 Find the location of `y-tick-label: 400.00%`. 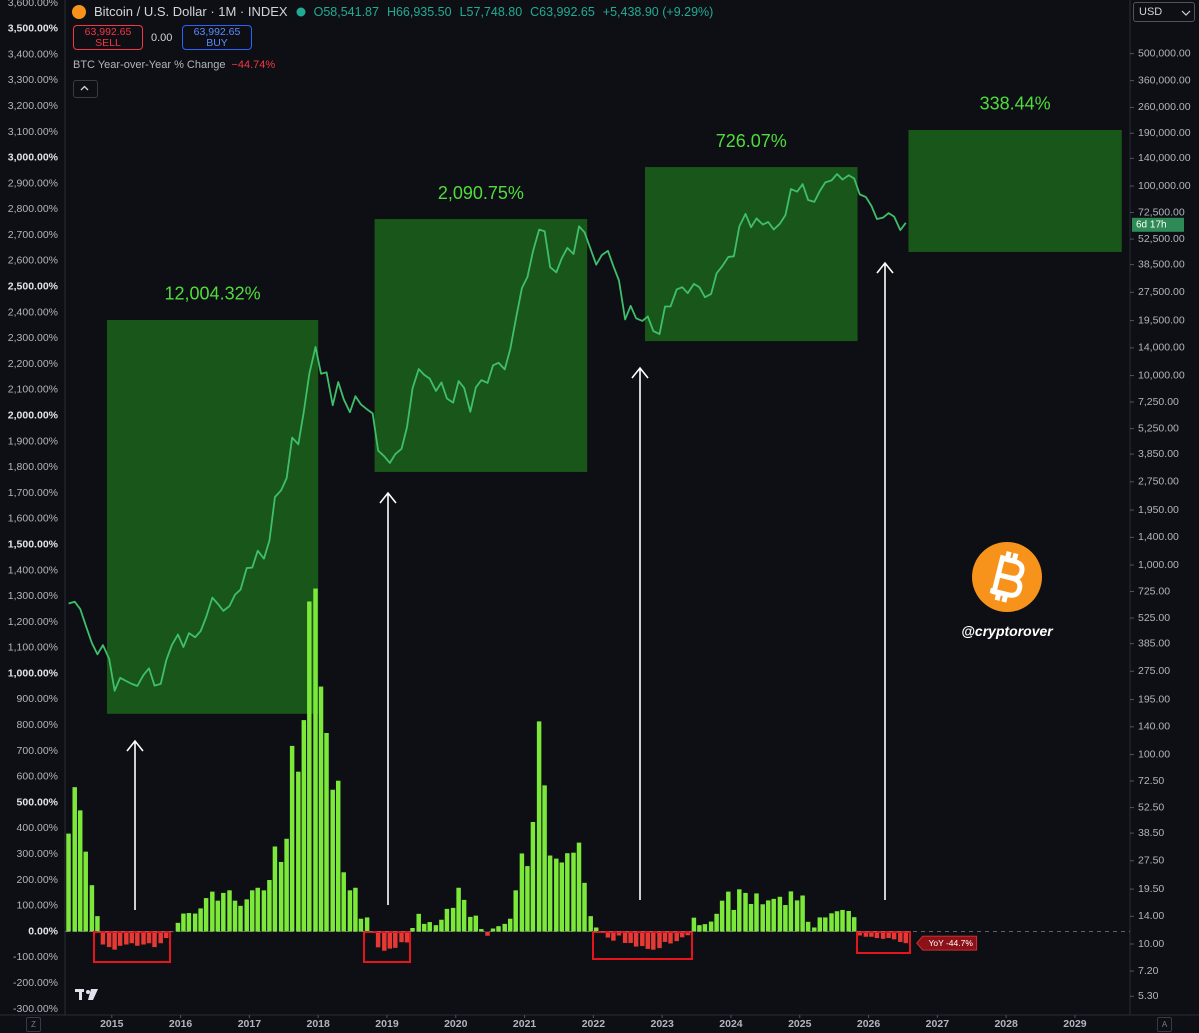

y-tick-label: 400.00% is located at coordinates (37, 828).